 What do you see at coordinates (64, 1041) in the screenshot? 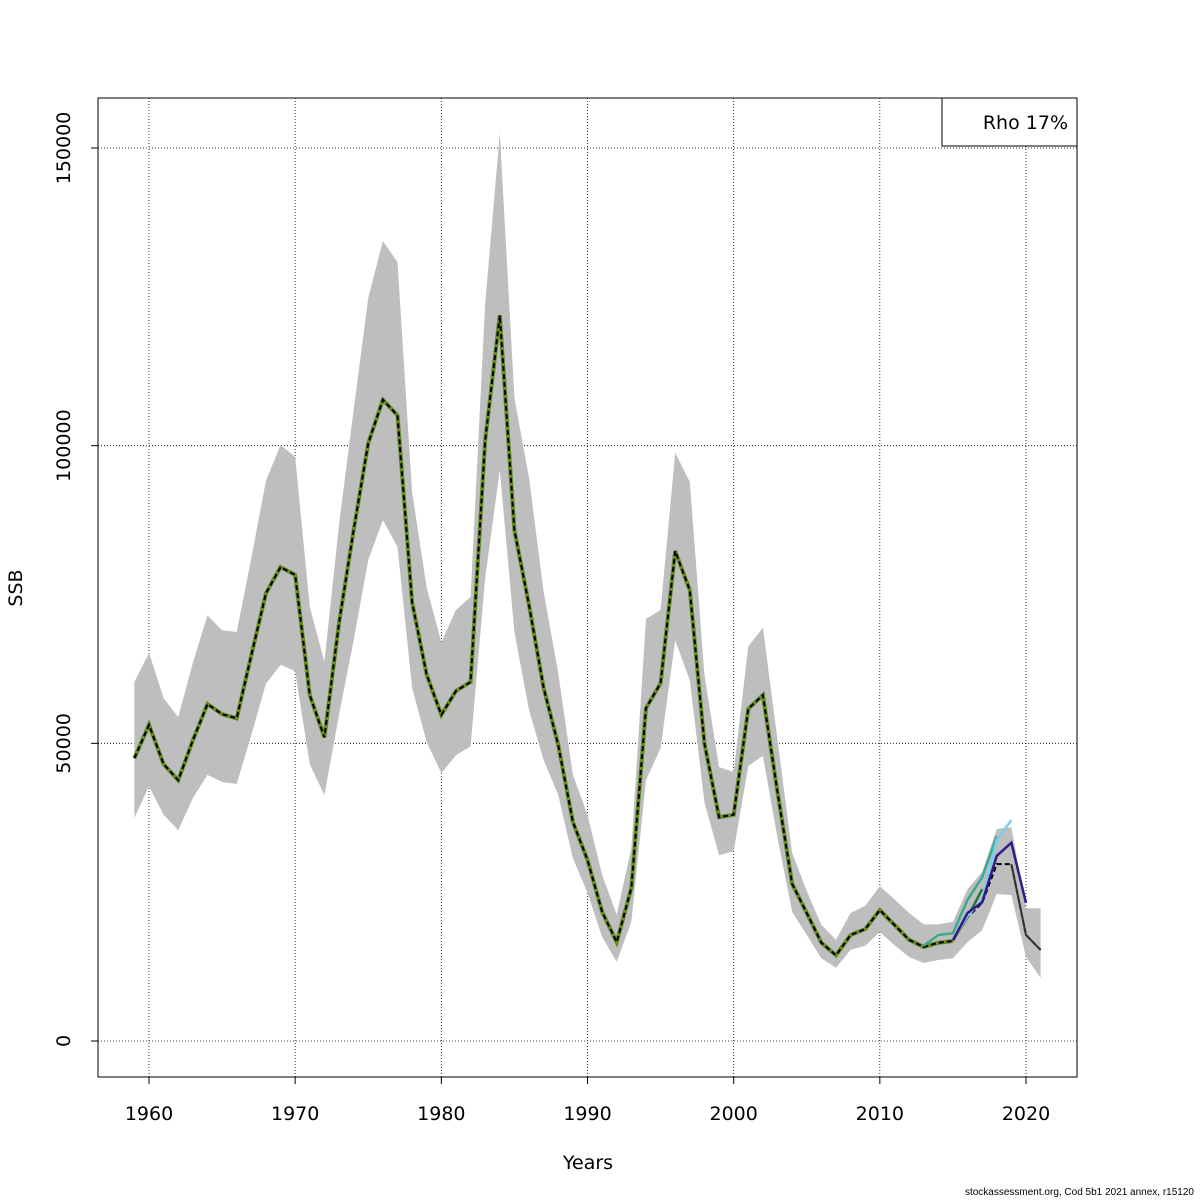
I see `y-tick-label: 0` at bounding box center [64, 1041].